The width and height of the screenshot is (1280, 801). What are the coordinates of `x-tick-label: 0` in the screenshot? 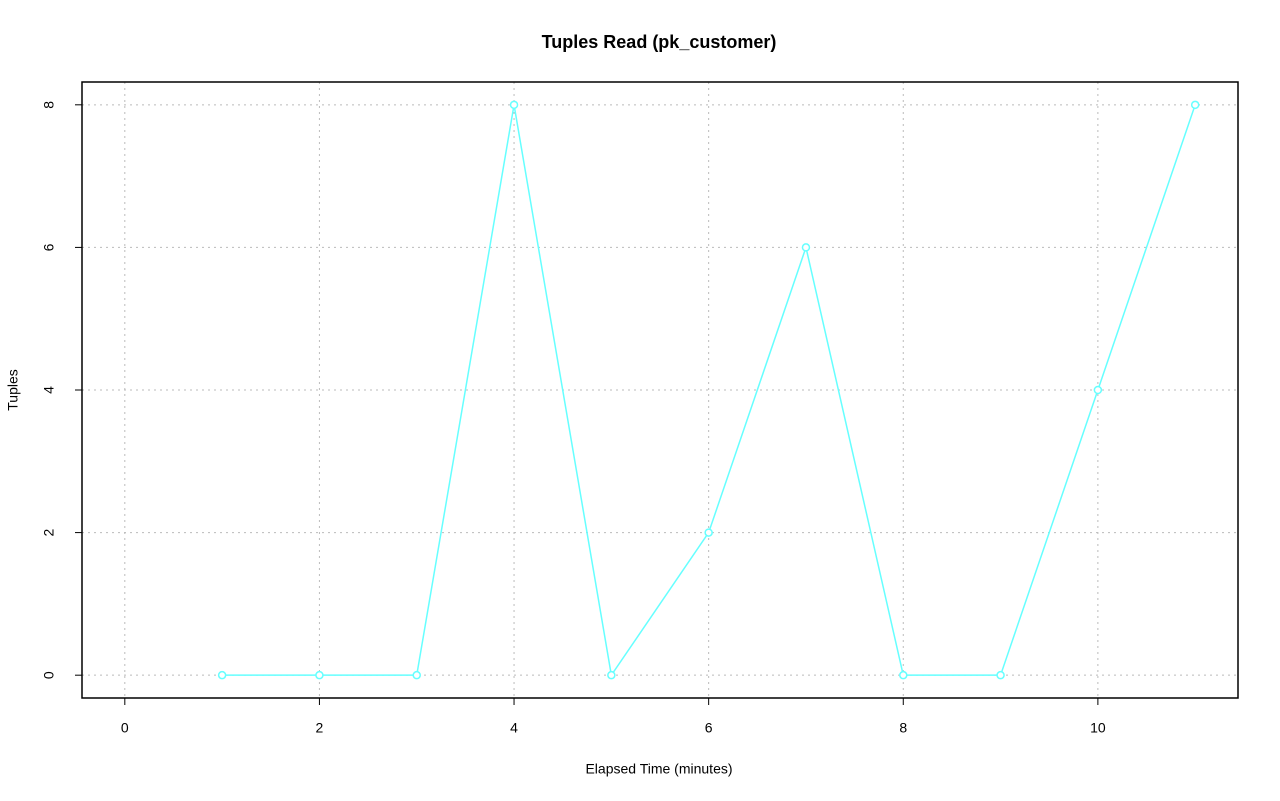 It's located at (125, 728).